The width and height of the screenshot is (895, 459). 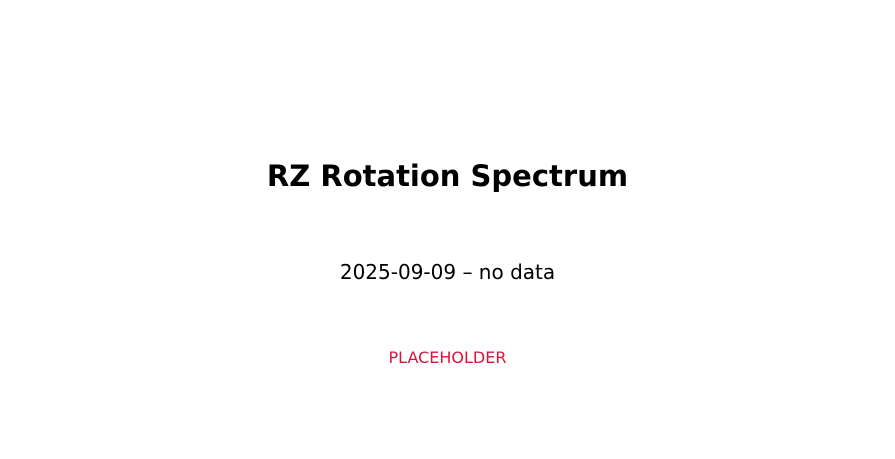 I want to click on chart-title: RZ Rotation Spectrum, so click(x=447, y=176).